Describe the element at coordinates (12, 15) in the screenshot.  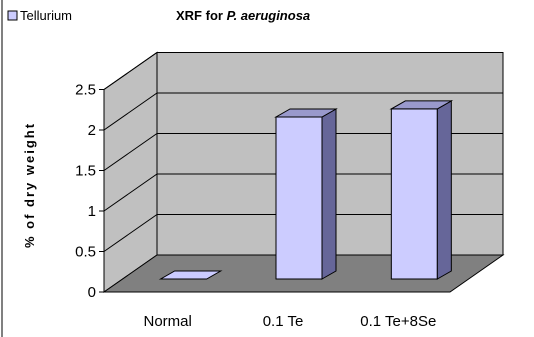
I see `legend-swatch` at that location.